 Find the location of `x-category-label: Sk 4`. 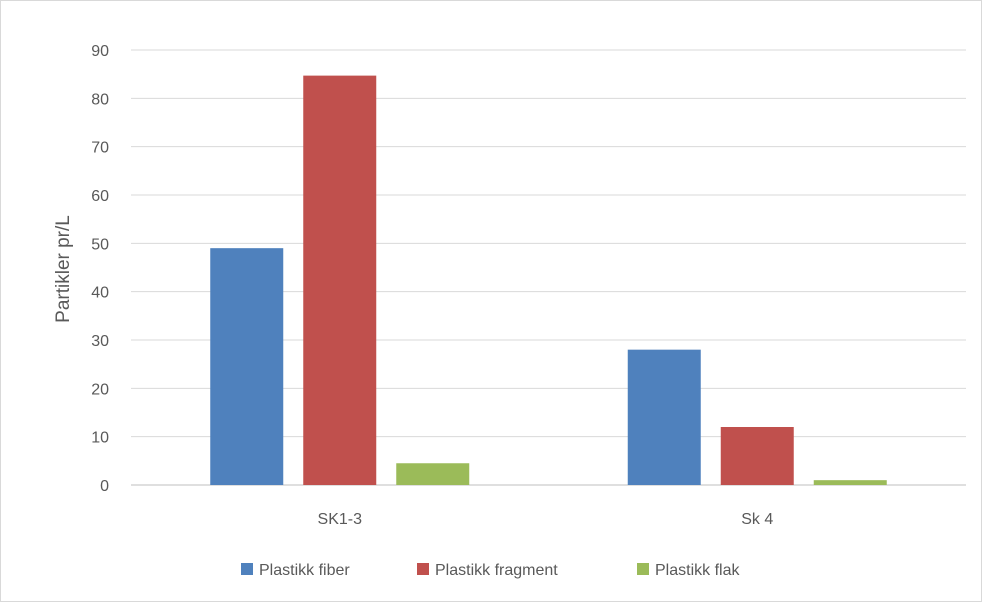

x-category-label: Sk 4 is located at coordinates (757, 519).